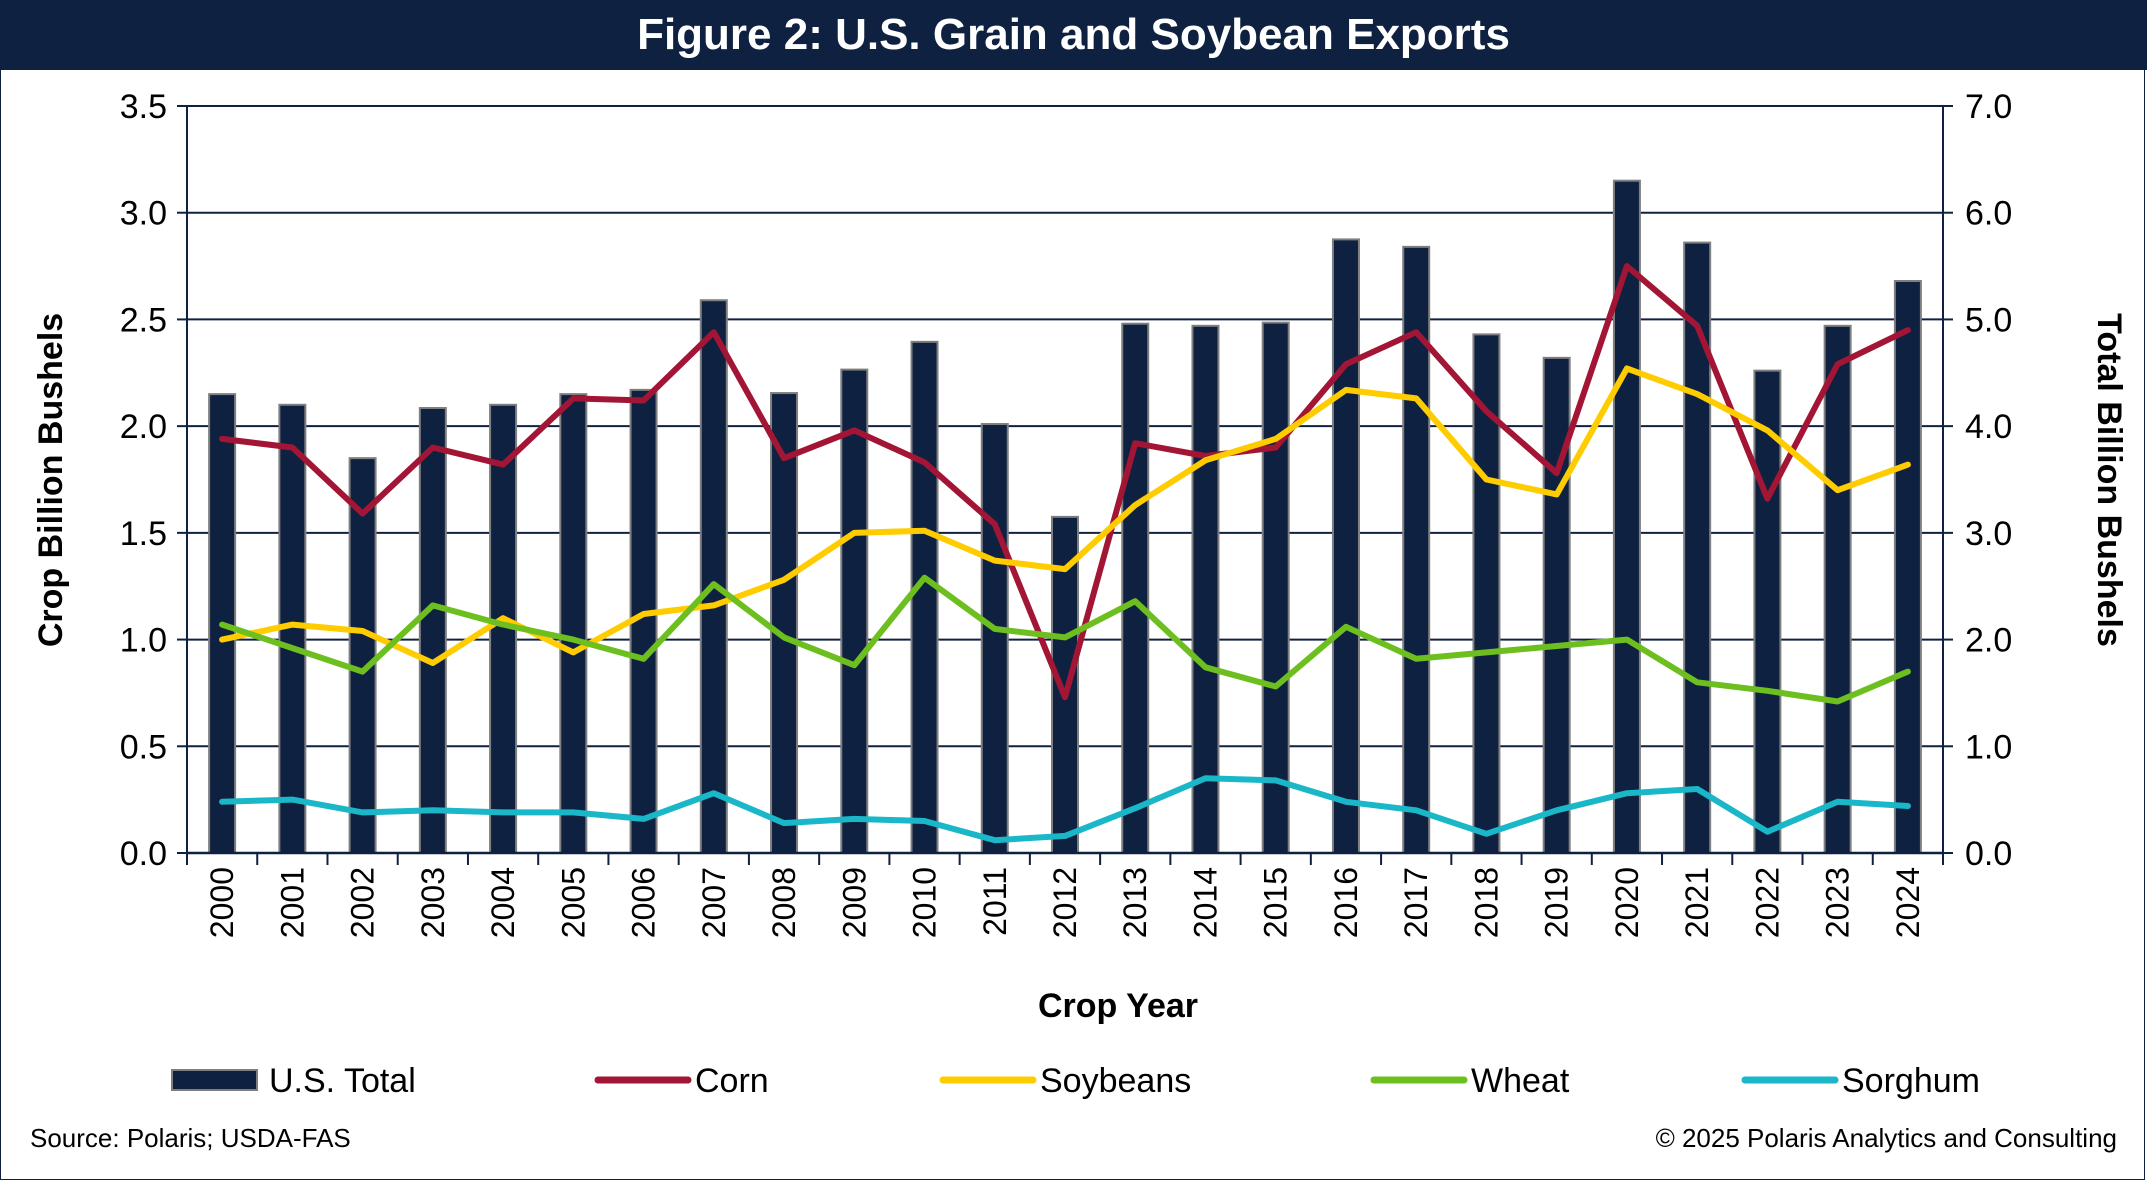 This screenshot has height=1182, width=2147. Describe the element at coordinates (1697, 902) in the screenshot. I see `x-tick-label: 2021` at that location.